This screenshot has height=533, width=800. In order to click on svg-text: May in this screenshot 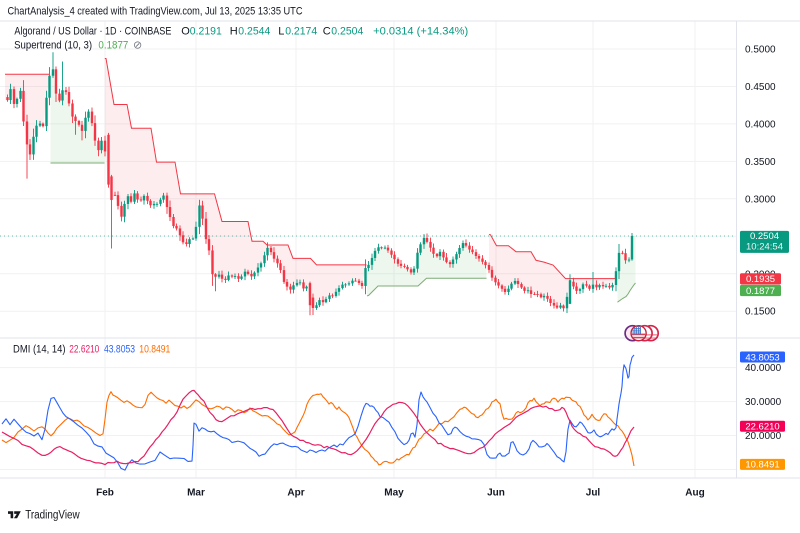, I will do `click(394, 493)`.